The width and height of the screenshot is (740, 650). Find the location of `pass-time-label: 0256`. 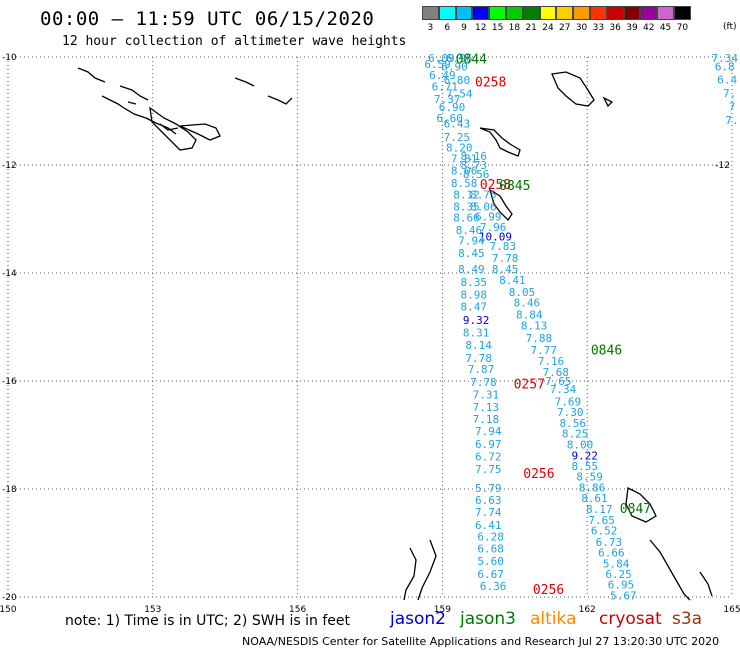

pass-time-label: 0256 is located at coordinates (548, 590).